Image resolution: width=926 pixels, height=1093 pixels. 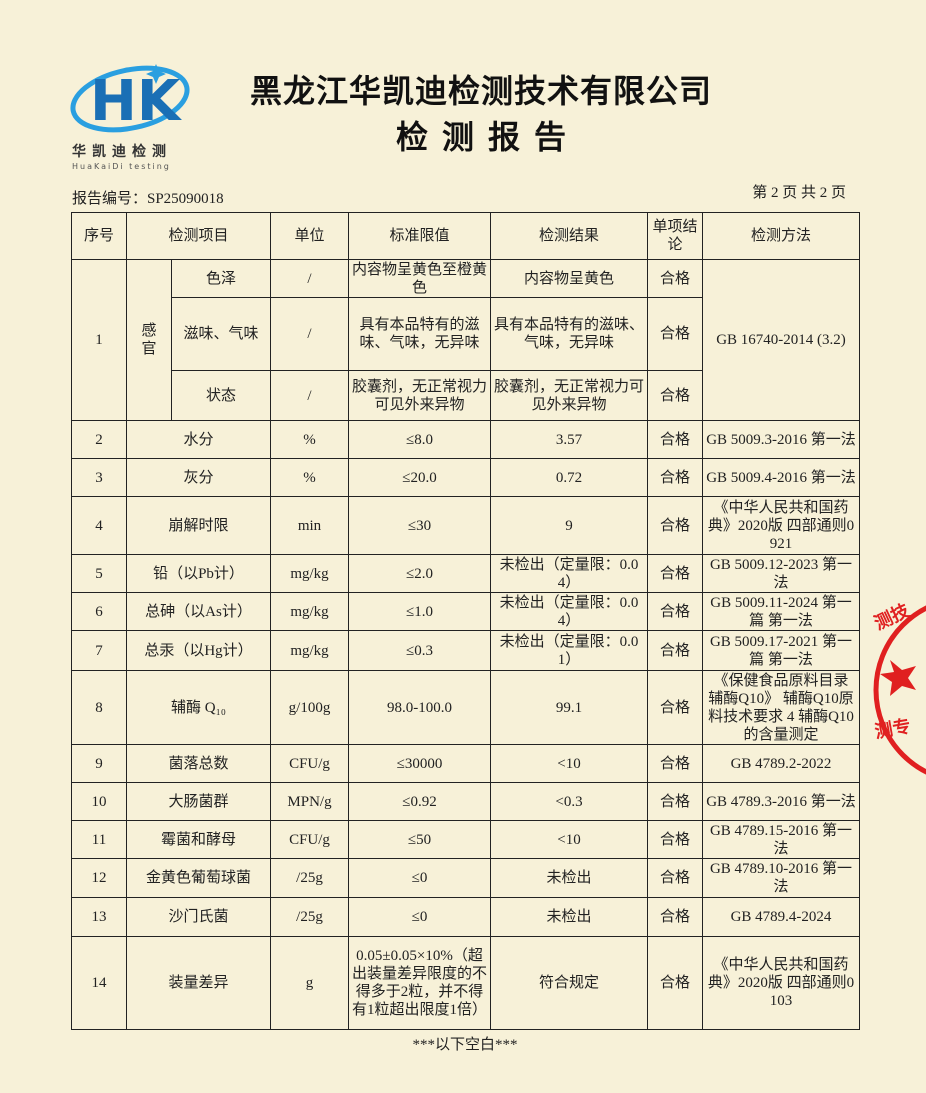 What do you see at coordinates (310, 707) in the screenshot?
I see `cell-unit: g/100g` at bounding box center [310, 707].